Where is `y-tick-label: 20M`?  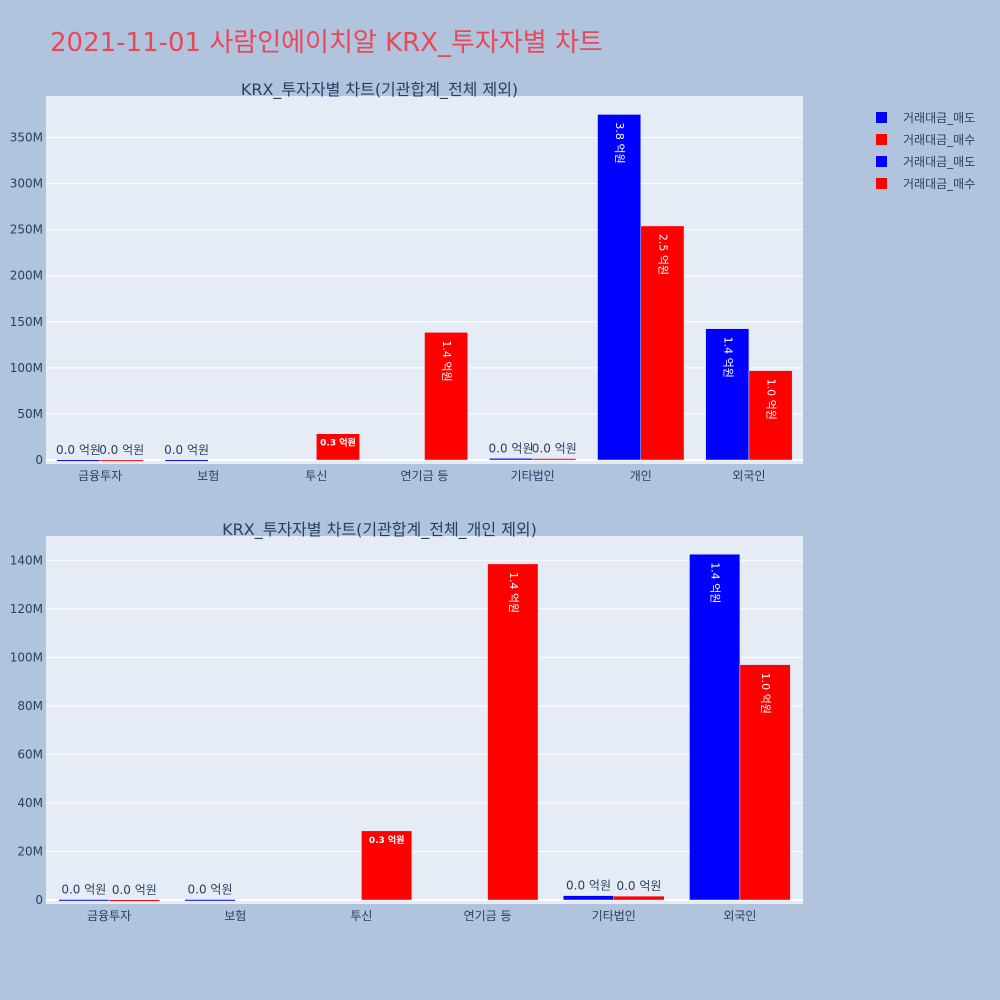
y-tick-label: 20M is located at coordinates (30, 851).